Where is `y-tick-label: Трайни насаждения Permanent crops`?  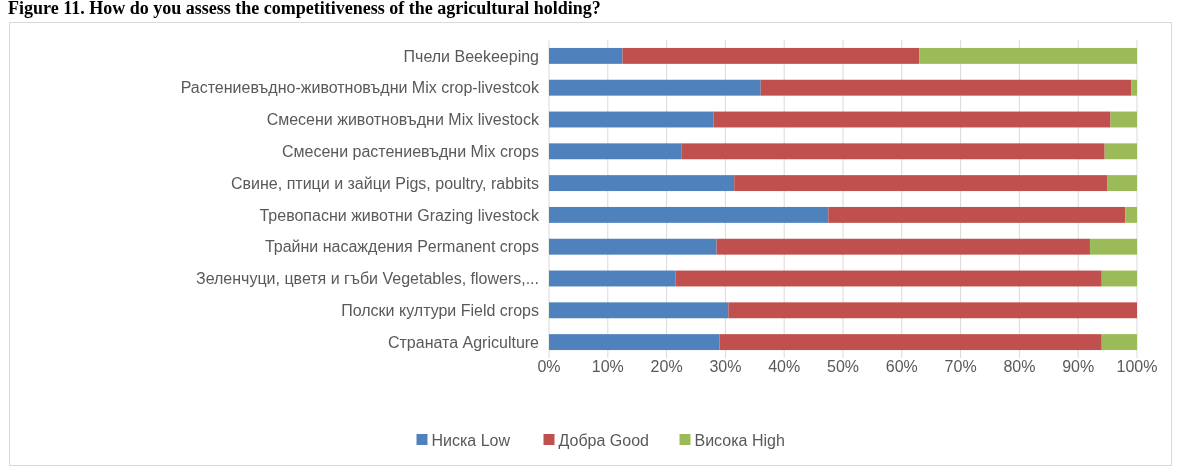
y-tick-label: Трайни насаждения Permanent crops is located at coordinates (401, 247).